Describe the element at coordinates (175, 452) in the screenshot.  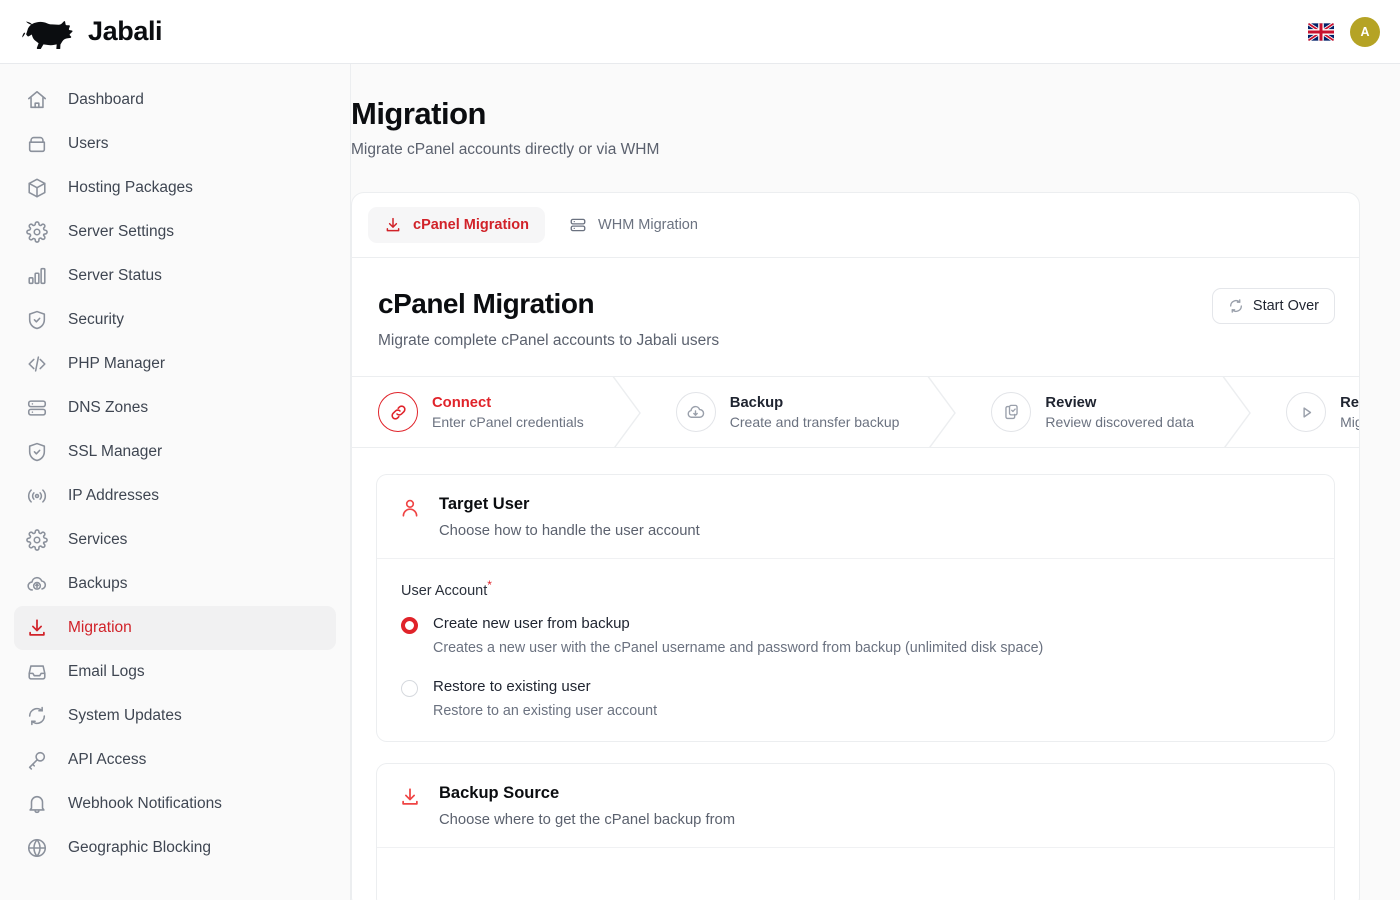
I see `sidebar-item-ssl-manager: SSL Manager` at that location.